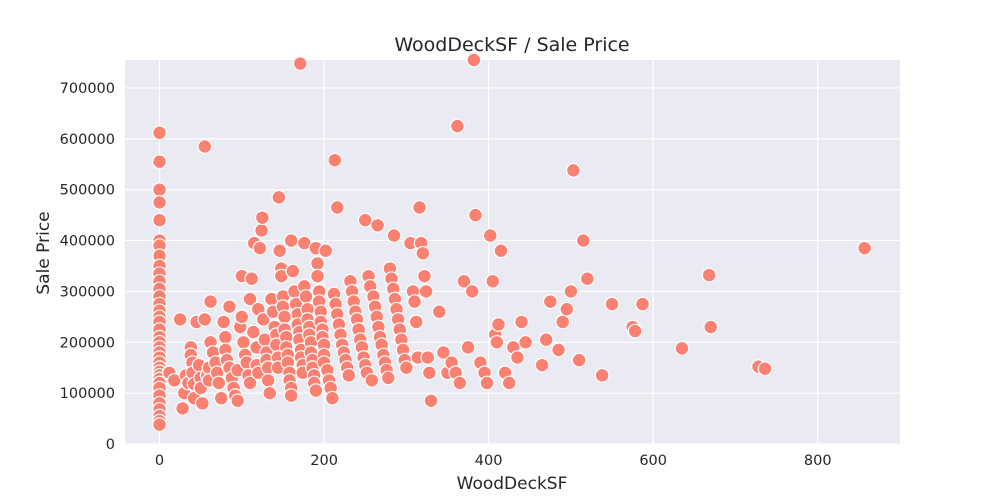 This screenshot has height=500, width=1000. I want to click on x-tick-label: 0, so click(159, 461).